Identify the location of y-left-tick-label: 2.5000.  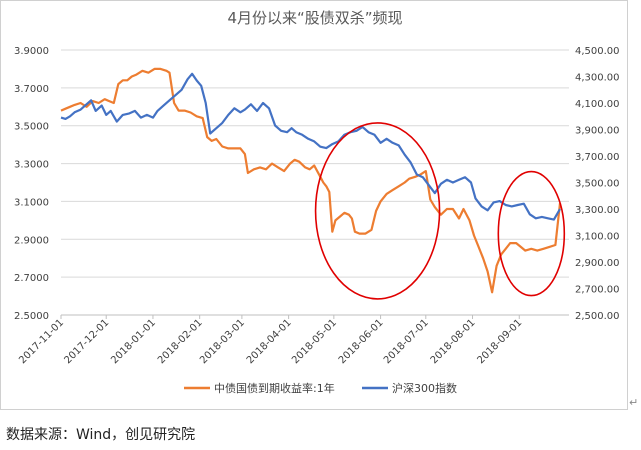
(31, 316).